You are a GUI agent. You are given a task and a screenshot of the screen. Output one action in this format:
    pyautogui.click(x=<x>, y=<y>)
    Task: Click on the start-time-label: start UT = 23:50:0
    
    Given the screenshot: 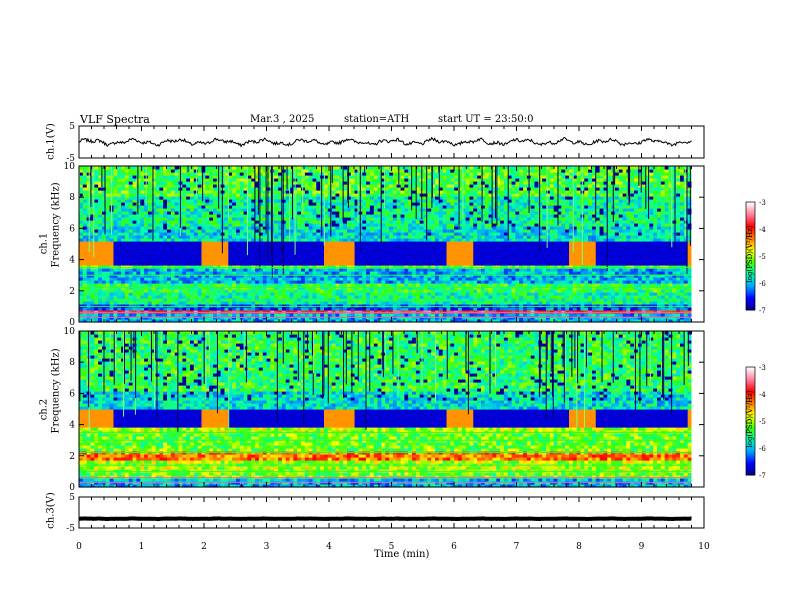 What is the action you would take?
    pyautogui.click(x=486, y=119)
    